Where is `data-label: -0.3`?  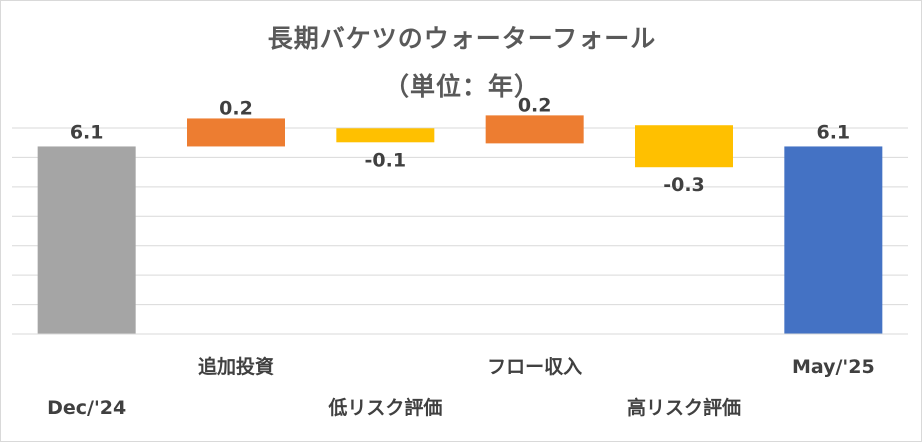
data-label: -0.3 is located at coordinates (684, 185).